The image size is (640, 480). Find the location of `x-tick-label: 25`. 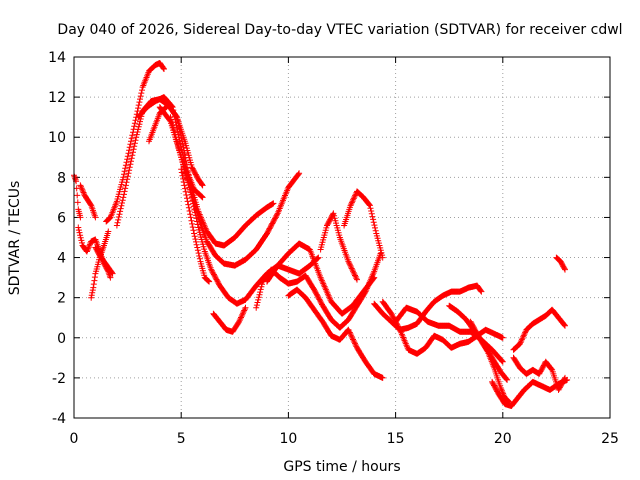

x-tick-label: 25 is located at coordinates (610, 439).